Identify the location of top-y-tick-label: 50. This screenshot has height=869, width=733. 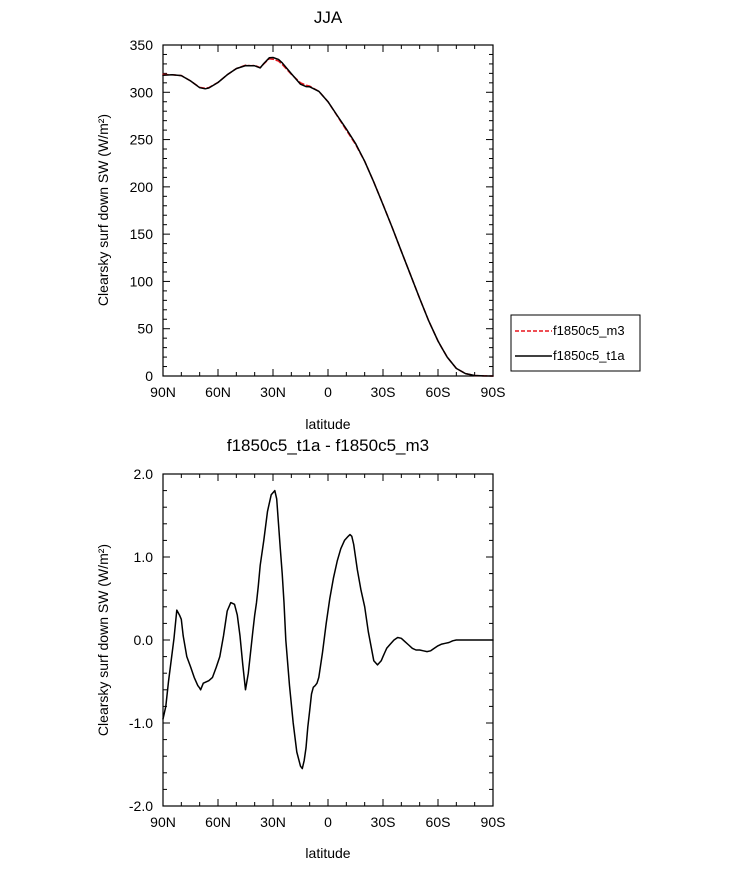
(145, 329).